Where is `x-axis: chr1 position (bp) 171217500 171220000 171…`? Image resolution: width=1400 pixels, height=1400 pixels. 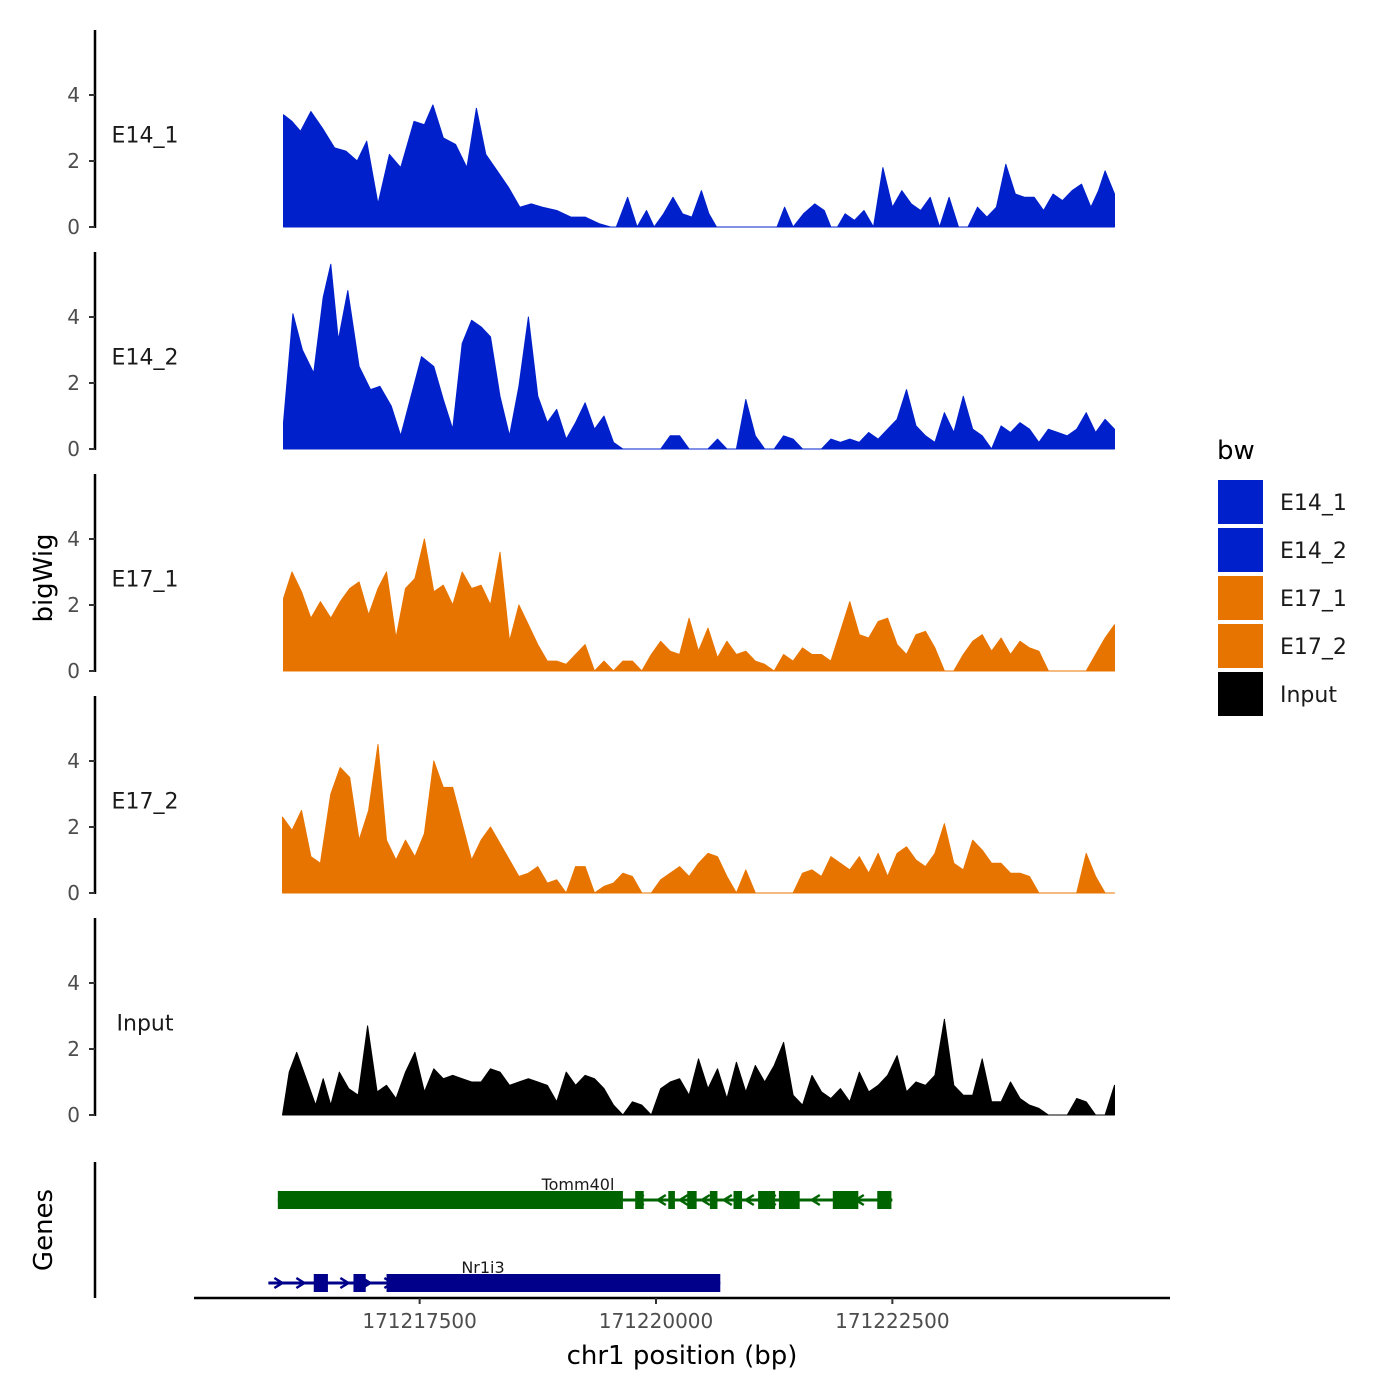 x-axis: chr1 position (bp) 171217500 171220000 171… is located at coordinates (682, 1333).